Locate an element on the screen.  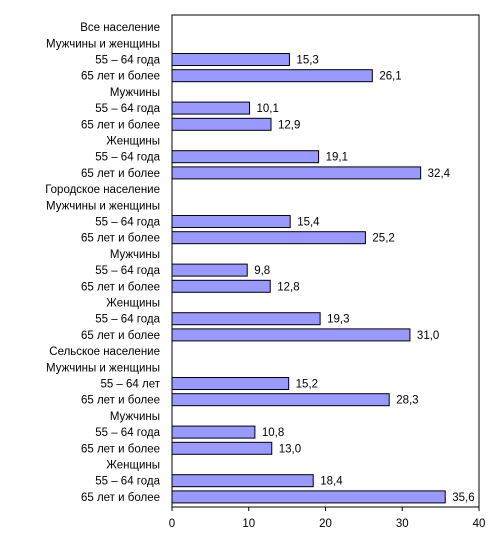
category-label: Городское население is located at coordinates (102, 190).